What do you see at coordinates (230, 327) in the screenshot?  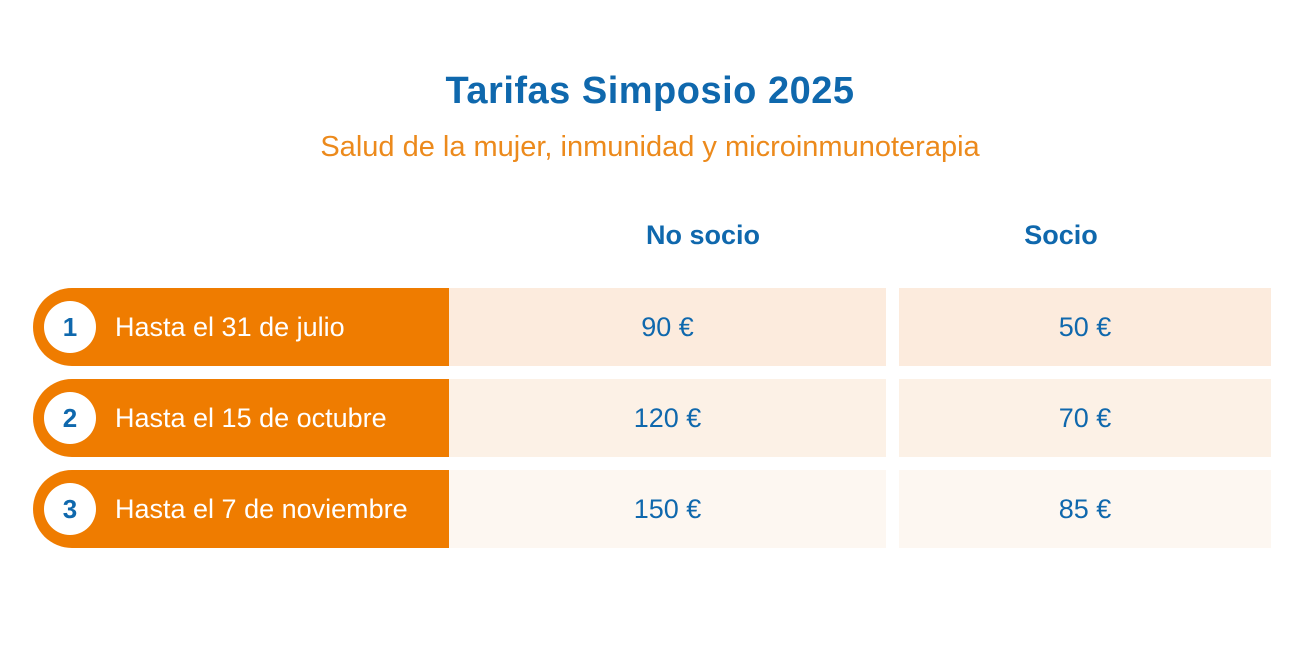 I see `row-label: Hasta el 31 de julio` at bounding box center [230, 327].